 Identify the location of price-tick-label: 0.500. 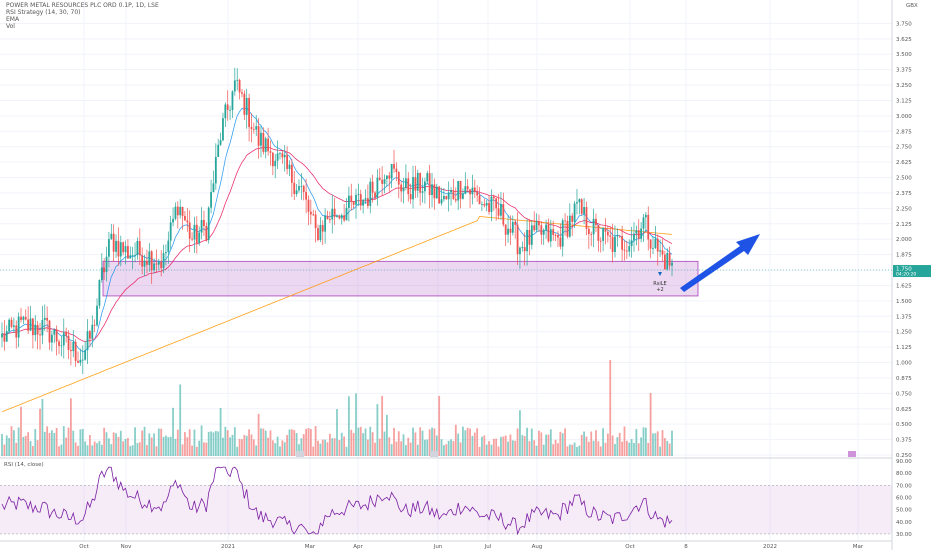
(904, 425).